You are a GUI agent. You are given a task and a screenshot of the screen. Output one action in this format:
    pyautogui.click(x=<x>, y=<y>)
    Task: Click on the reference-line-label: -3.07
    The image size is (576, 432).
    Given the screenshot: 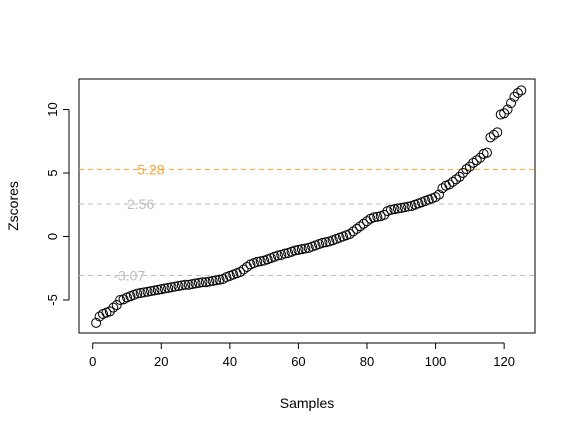 What is the action you would take?
    pyautogui.click(x=129, y=275)
    